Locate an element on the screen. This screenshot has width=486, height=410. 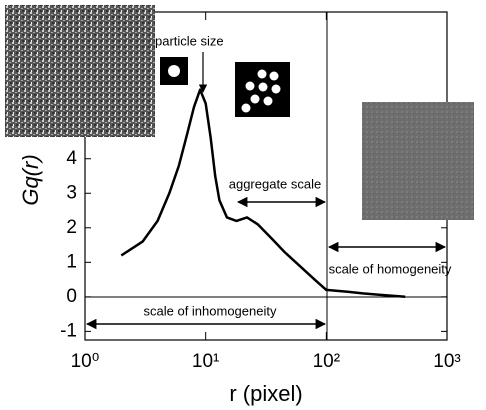
annotation: scale of homogeneity is located at coordinates (390, 268).